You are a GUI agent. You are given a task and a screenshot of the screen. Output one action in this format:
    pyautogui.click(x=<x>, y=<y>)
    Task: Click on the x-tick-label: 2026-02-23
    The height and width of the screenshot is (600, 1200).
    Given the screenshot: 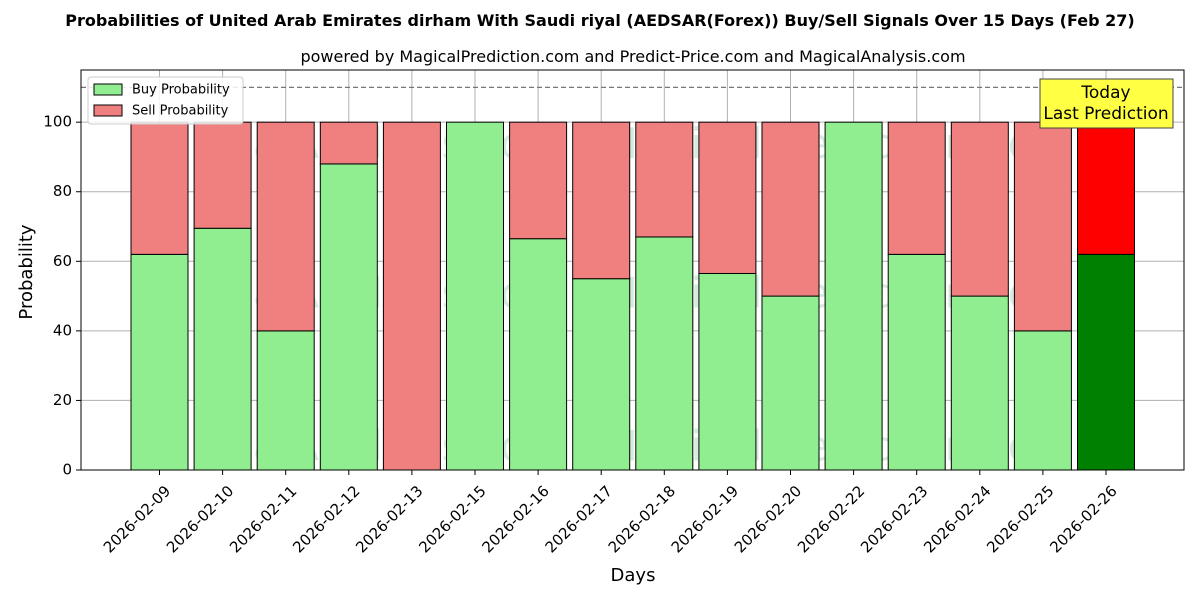 What is the action you would take?
    pyautogui.click(x=894, y=519)
    